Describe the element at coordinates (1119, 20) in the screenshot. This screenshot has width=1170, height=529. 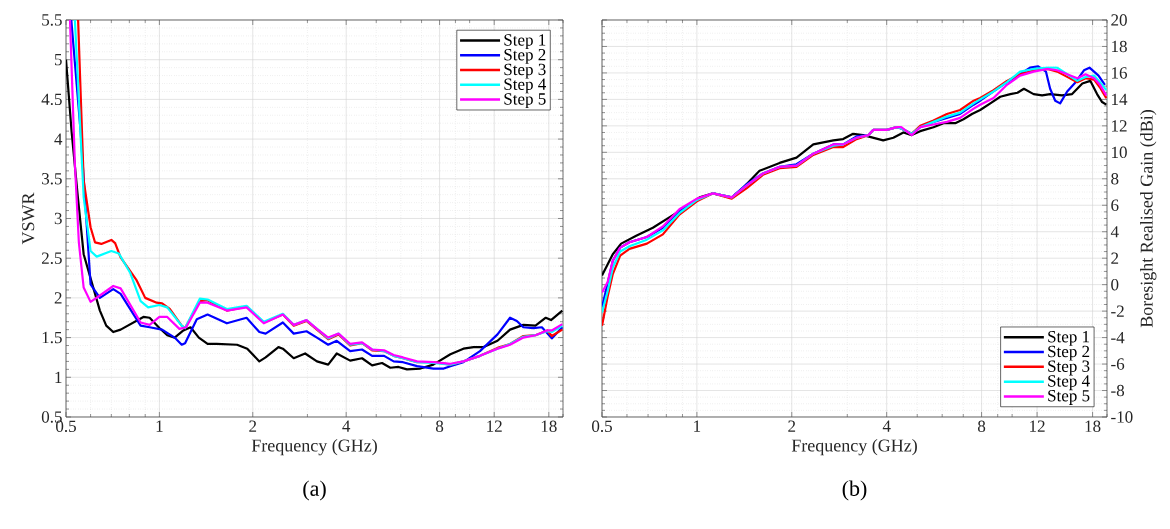
I see `y-tick-label: 20` at that location.